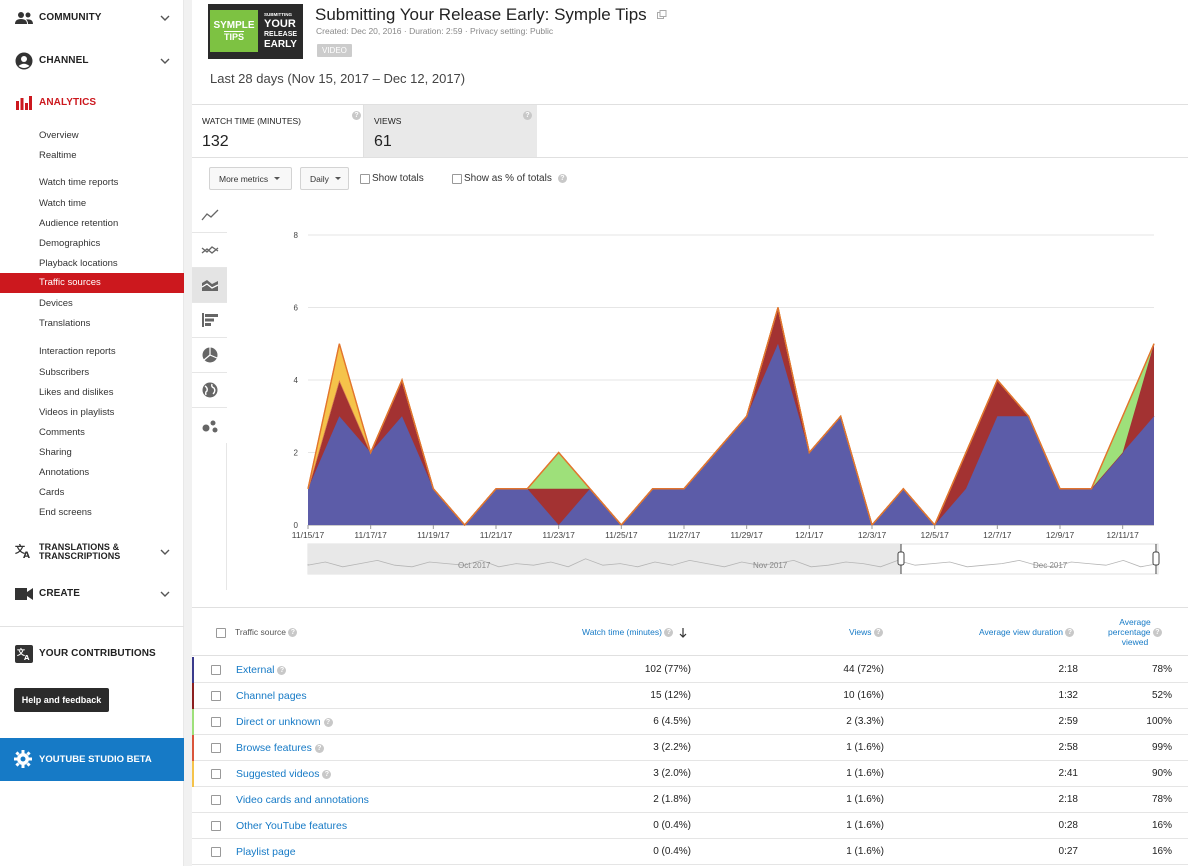 The width and height of the screenshot is (1188, 866). I want to click on chart-navigator: Oct 2017 Nov 2017 Dec 2017, so click(733, 559).